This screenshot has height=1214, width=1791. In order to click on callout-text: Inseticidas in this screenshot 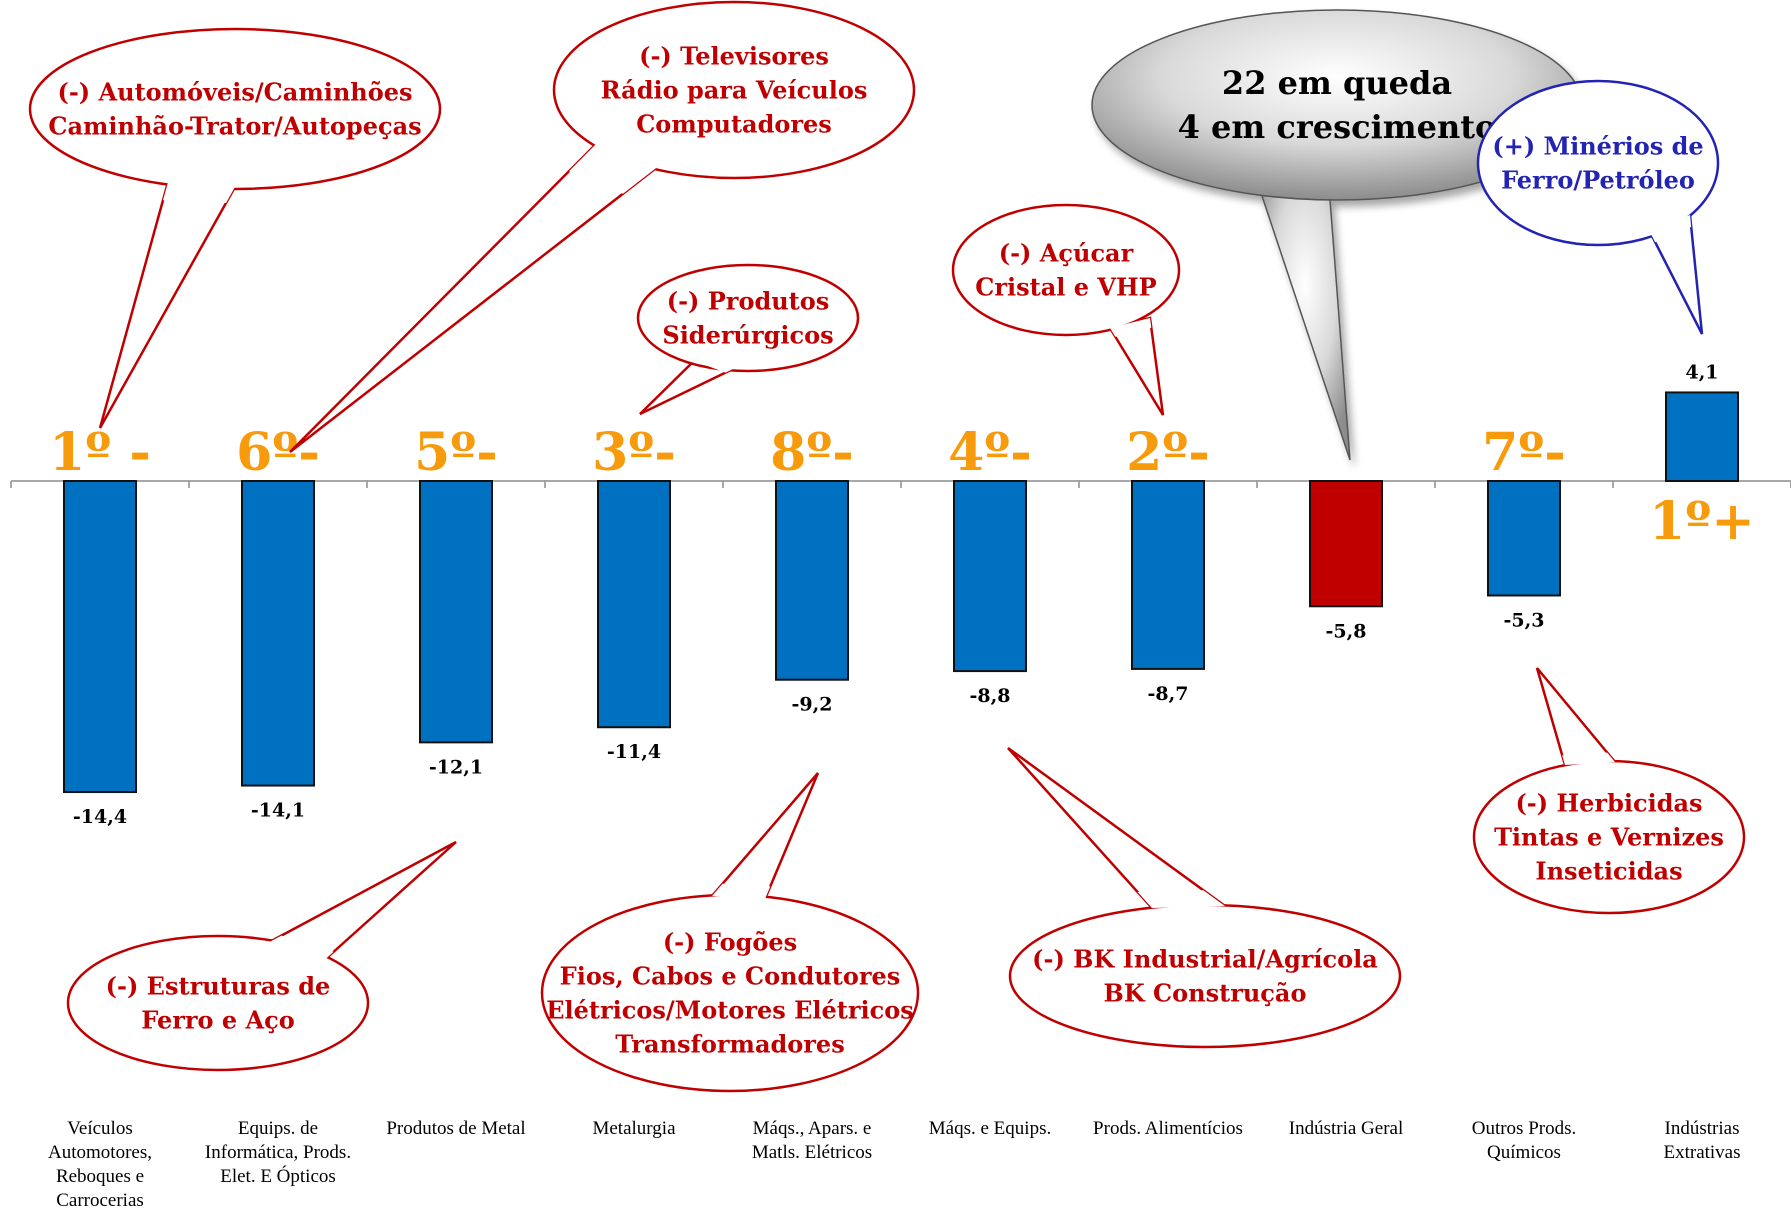, I will do `click(1608, 870)`.